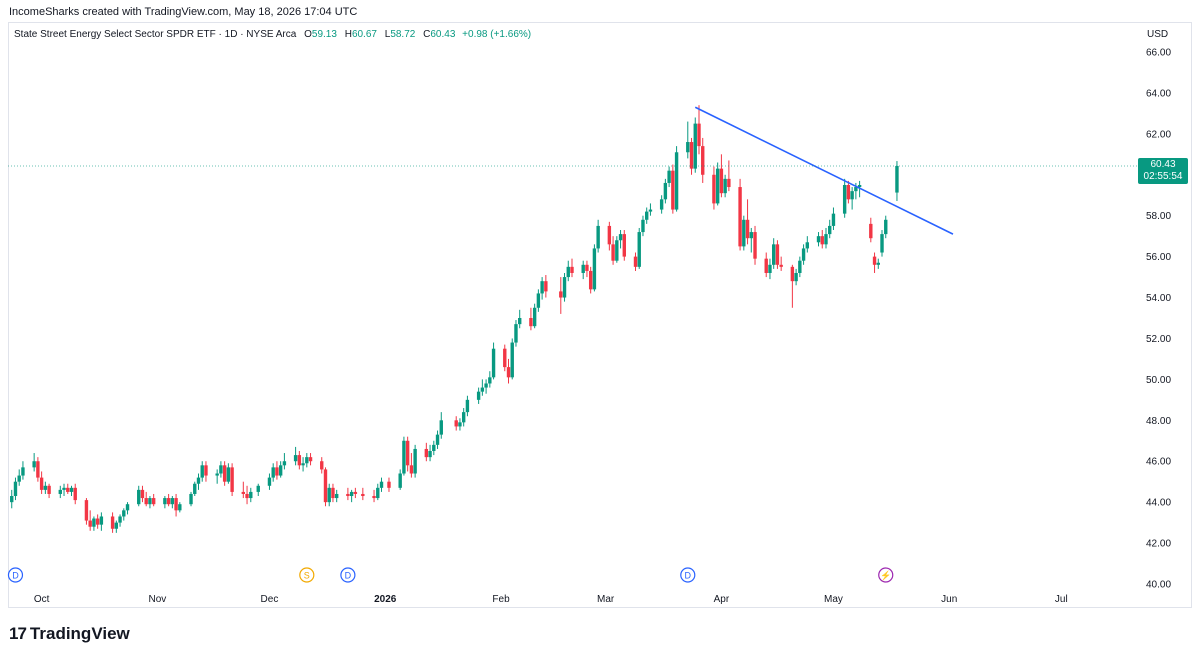 The width and height of the screenshot is (1200, 659). Describe the element at coordinates (403, 34) in the screenshot. I see `low-value: 58.72` at that location.